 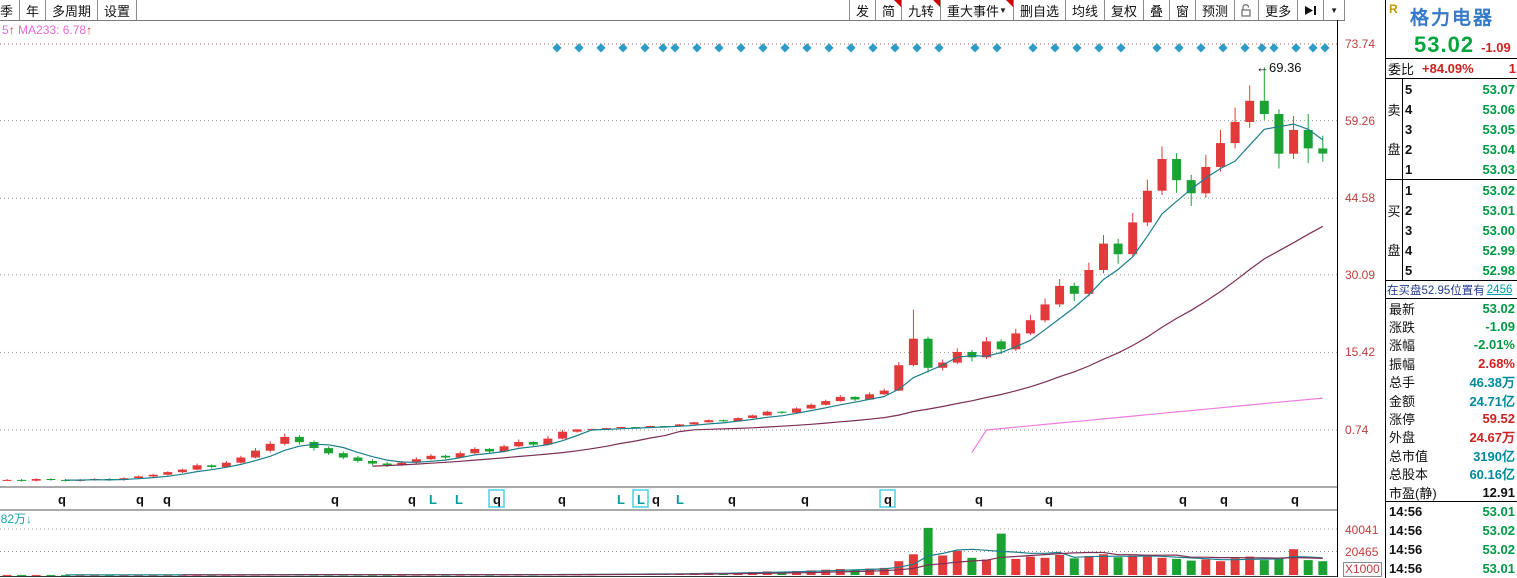 What do you see at coordinates (1498, 109) in the screenshot?
I see `price: 53.06` at bounding box center [1498, 109].